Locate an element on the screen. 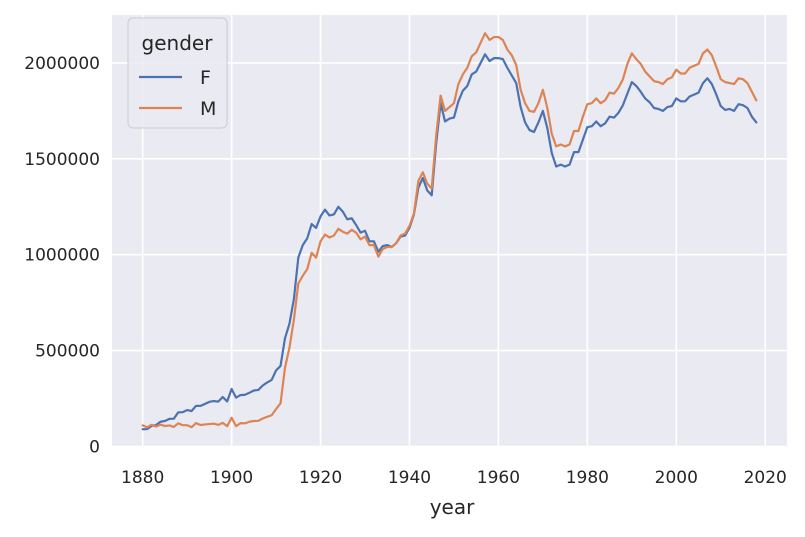 Image resolution: width=805 pixels, height=537 pixels. y-tick-labels: 0 500000 1000000 1500000 2000000 is located at coordinates (62, 256).